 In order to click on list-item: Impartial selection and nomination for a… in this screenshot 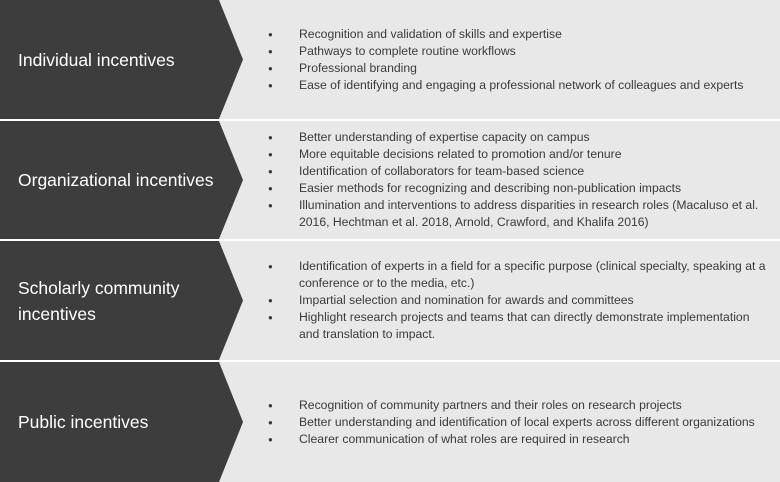, I will do `click(517, 300)`.